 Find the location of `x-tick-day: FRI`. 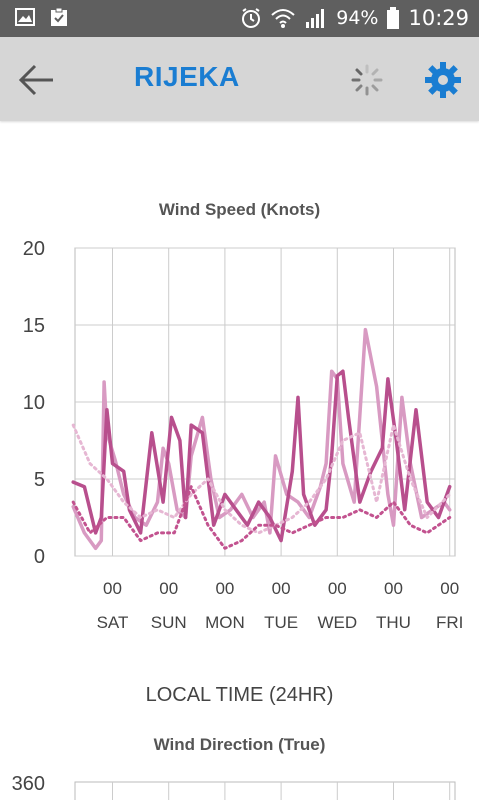

x-tick-day: FRI is located at coordinates (449, 622).